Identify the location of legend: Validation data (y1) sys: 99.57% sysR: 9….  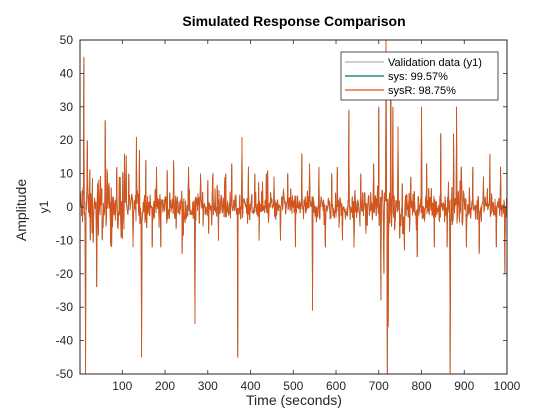
(419, 76).